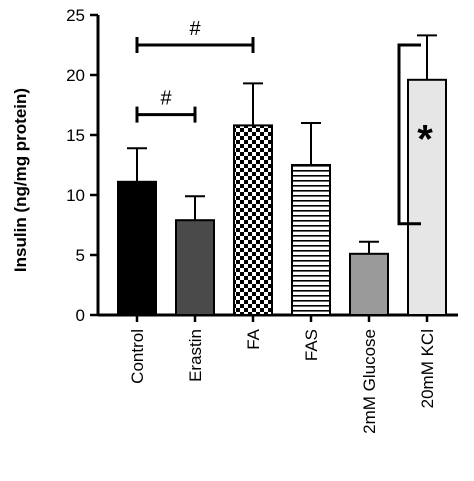  Describe the element at coordinates (253, 220) in the screenshot. I see `bar-fa` at that location.